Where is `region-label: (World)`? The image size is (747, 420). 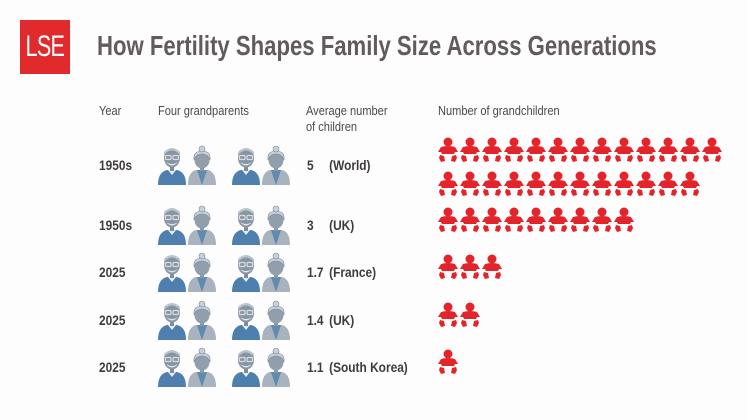 region-label: (World) is located at coordinates (350, 165).